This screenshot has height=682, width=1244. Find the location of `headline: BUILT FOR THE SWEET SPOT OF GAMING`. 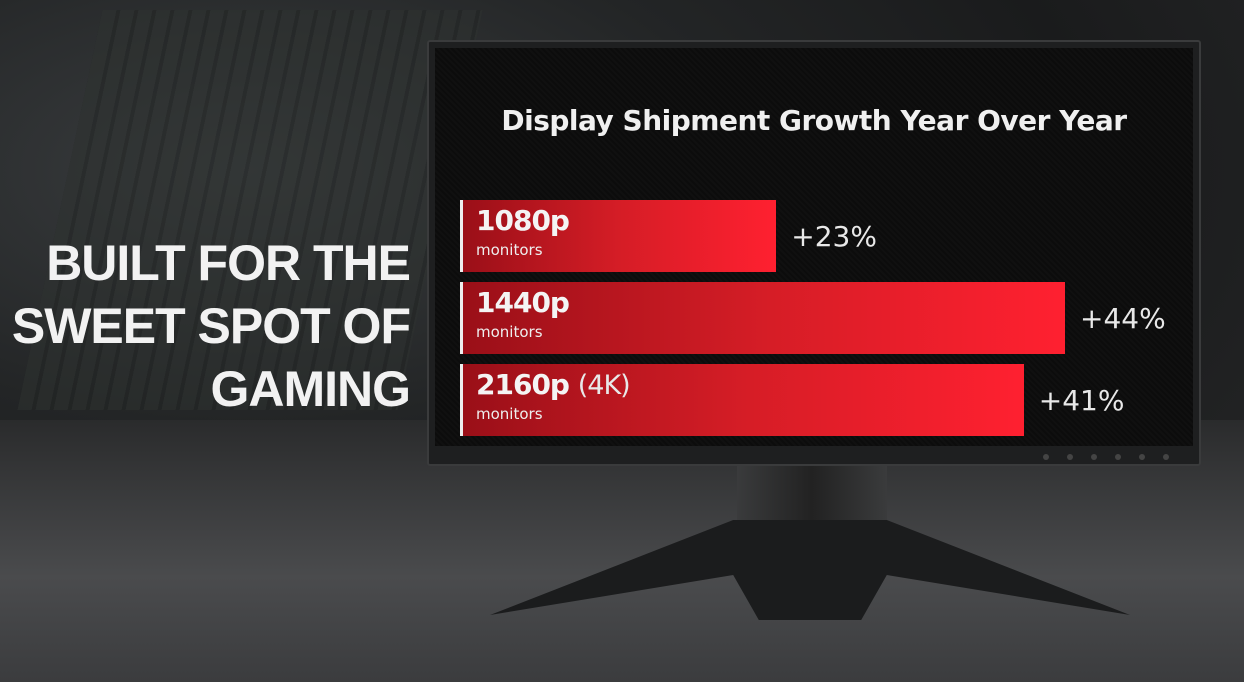

headline: BUILT FOR THE SWEET SPOT OF GAMING is located at coordinates (211, 326).